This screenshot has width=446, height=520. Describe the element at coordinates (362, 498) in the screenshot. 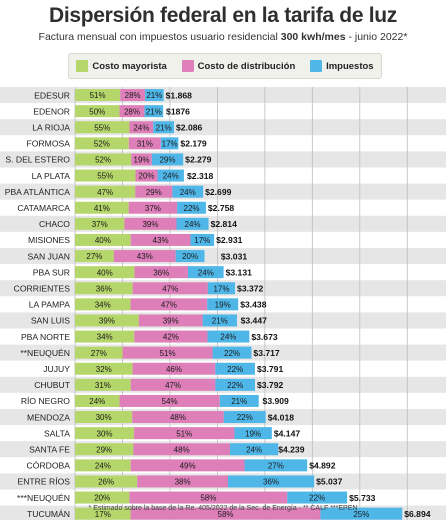

I see `total-label: $5.733` at that location.